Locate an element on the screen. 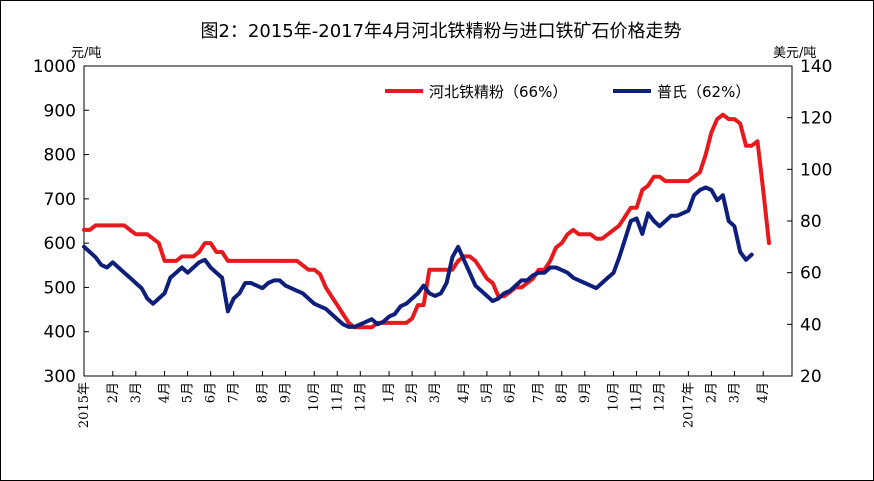  legend-label-hebei: 河北铁精粉（66%） is located at coordinates (498, 92).